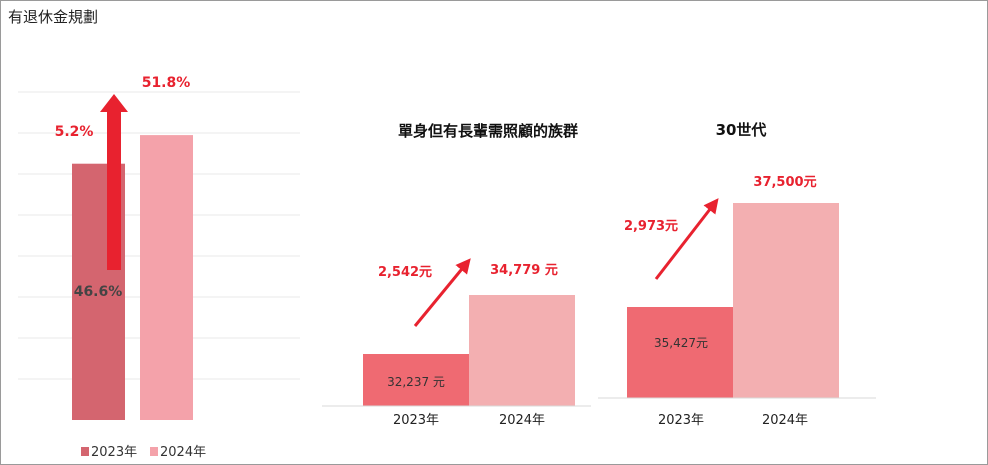 The height and width of the screenshot is (465, 988). I want to click on chart2-title: 單身但有長輩需照顧的族群, so click(488, 131).